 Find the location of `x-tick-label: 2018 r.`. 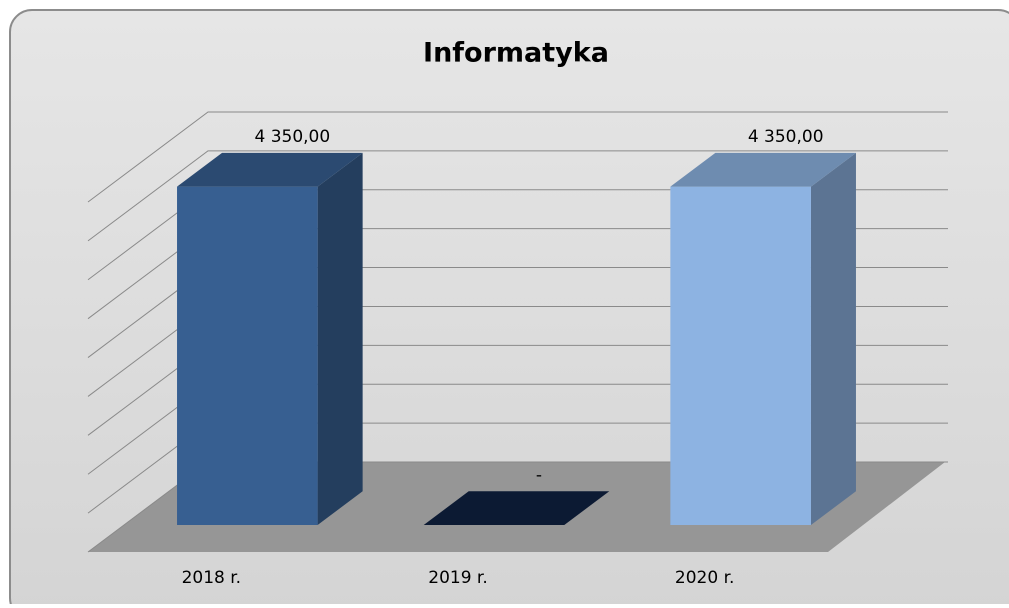

x-tick-label: 2018 r. is located at coordinates (212, 578).